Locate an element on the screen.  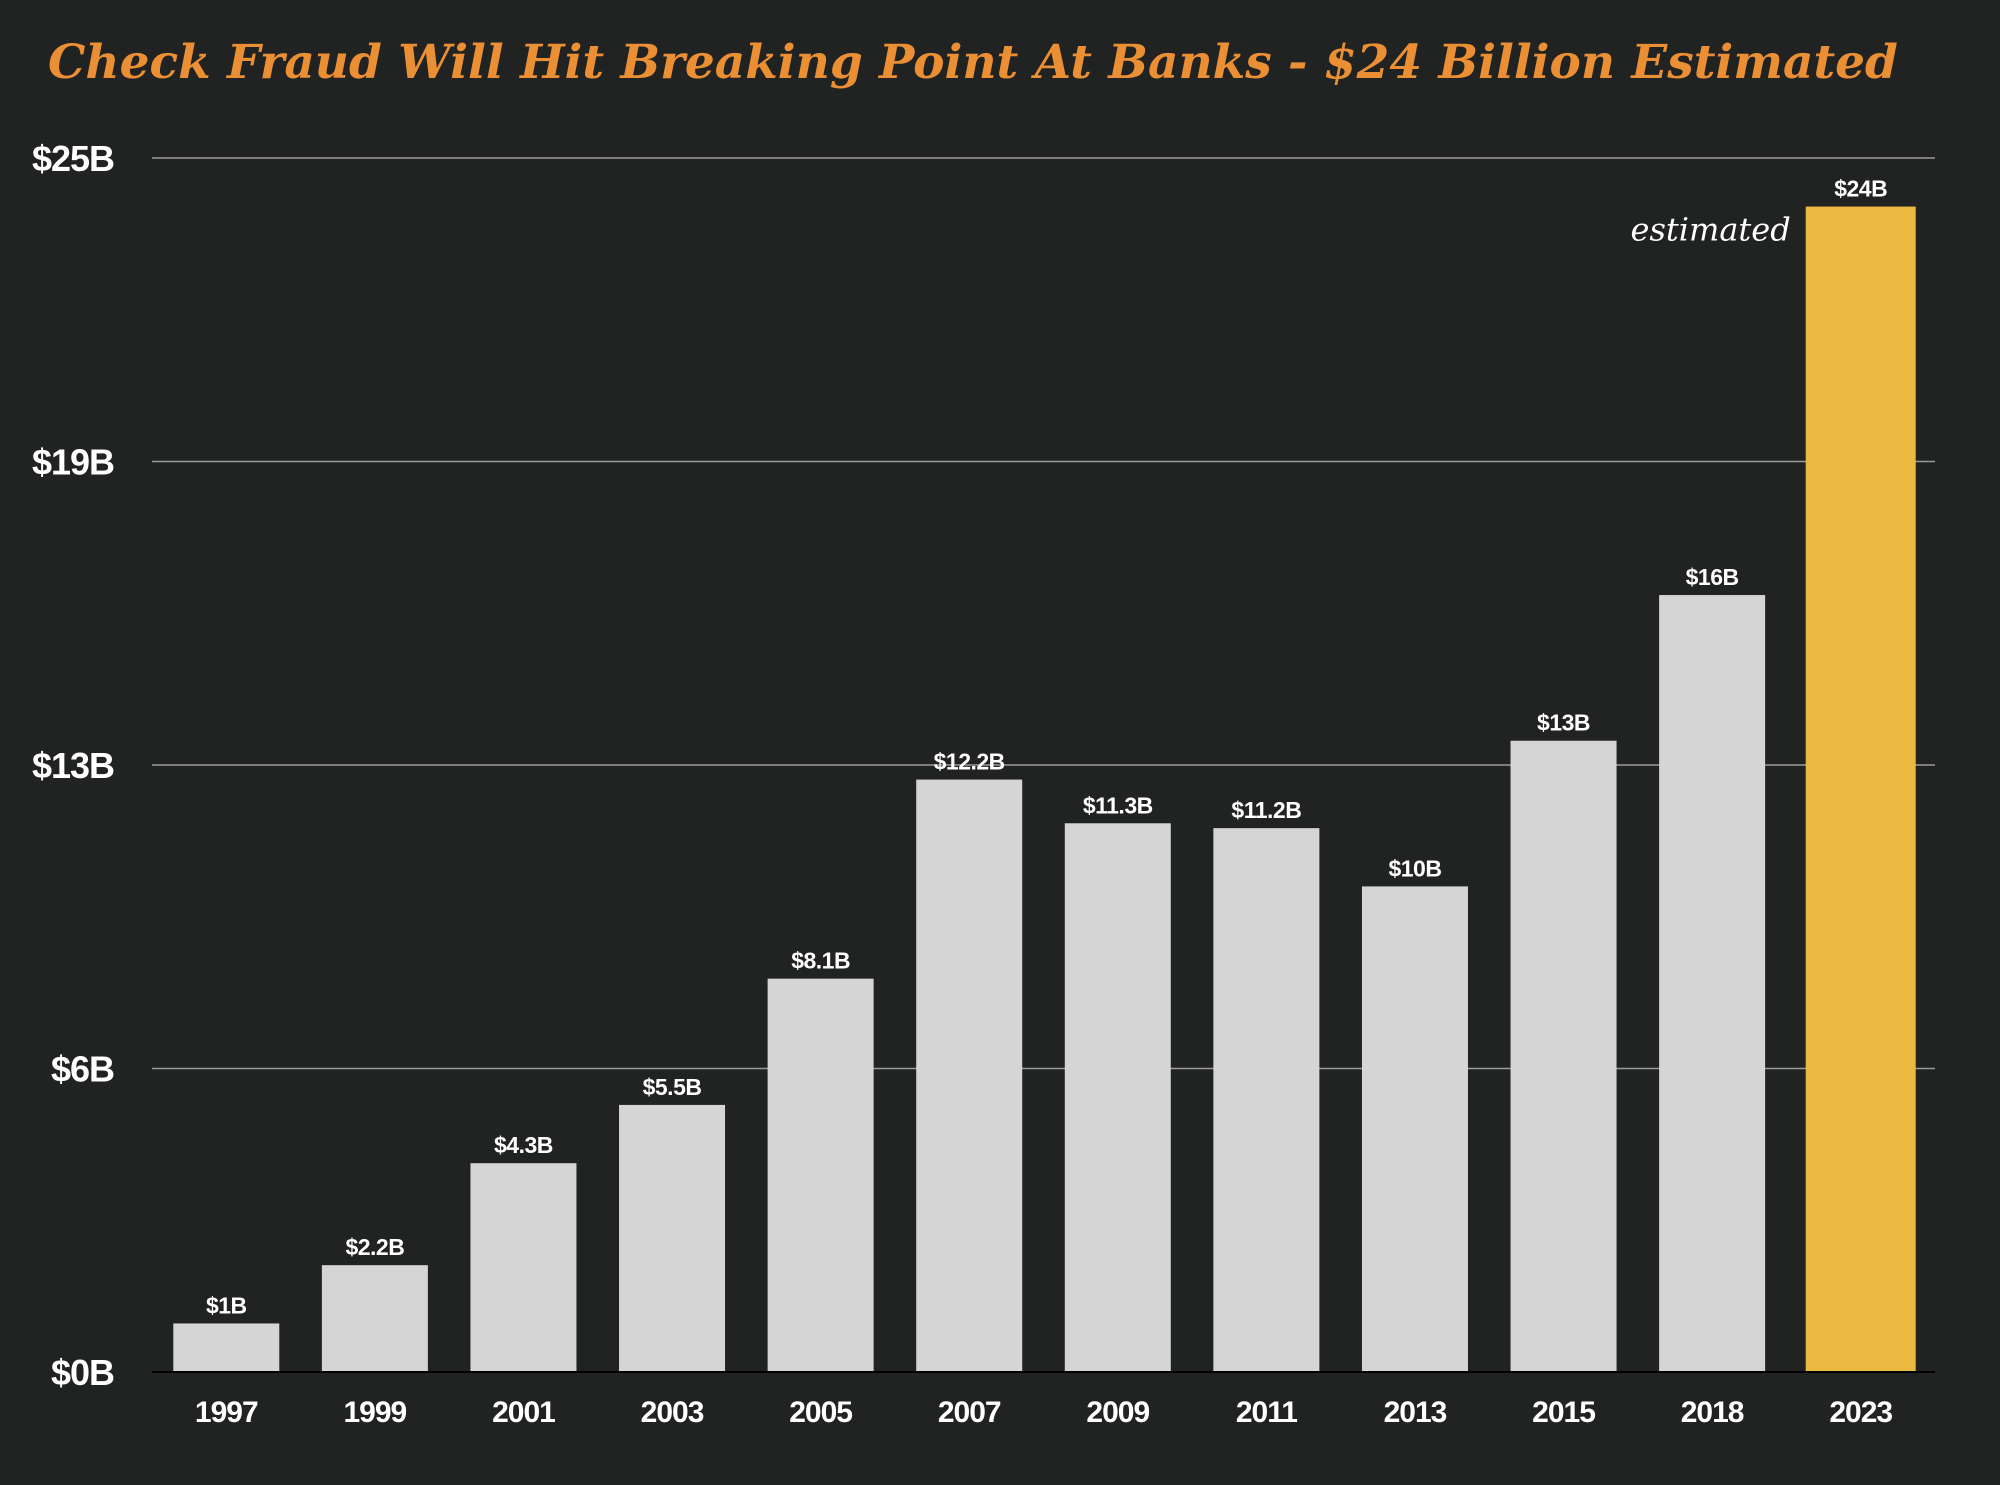
bar-2003 is located at coordinates (672, 1238).